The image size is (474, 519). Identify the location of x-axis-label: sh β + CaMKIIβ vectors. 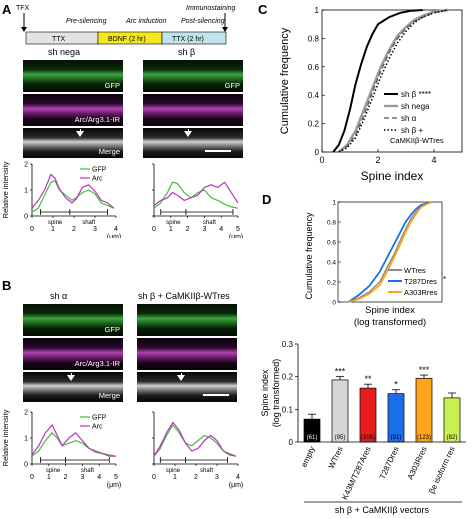
(382, 510).